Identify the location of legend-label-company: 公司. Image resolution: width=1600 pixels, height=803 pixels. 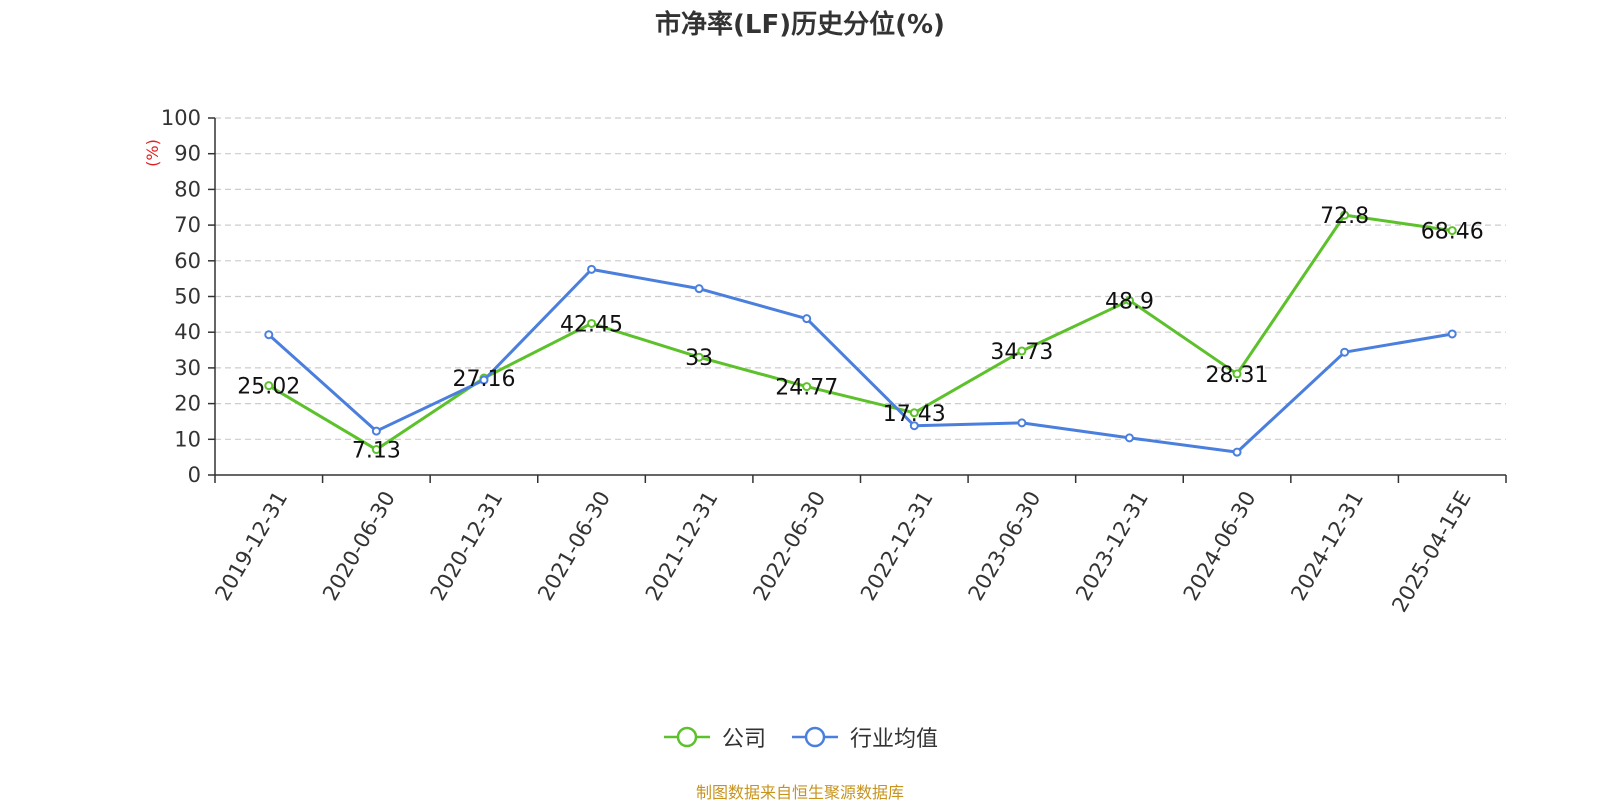
(743, 739).